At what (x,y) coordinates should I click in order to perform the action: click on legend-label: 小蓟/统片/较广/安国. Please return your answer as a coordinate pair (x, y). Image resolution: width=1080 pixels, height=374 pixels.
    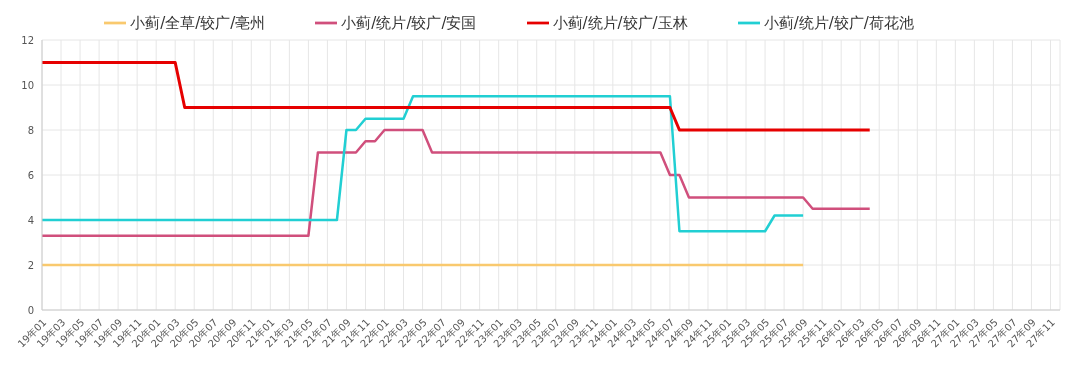
    Looking at the image, I should click on (409, 22).